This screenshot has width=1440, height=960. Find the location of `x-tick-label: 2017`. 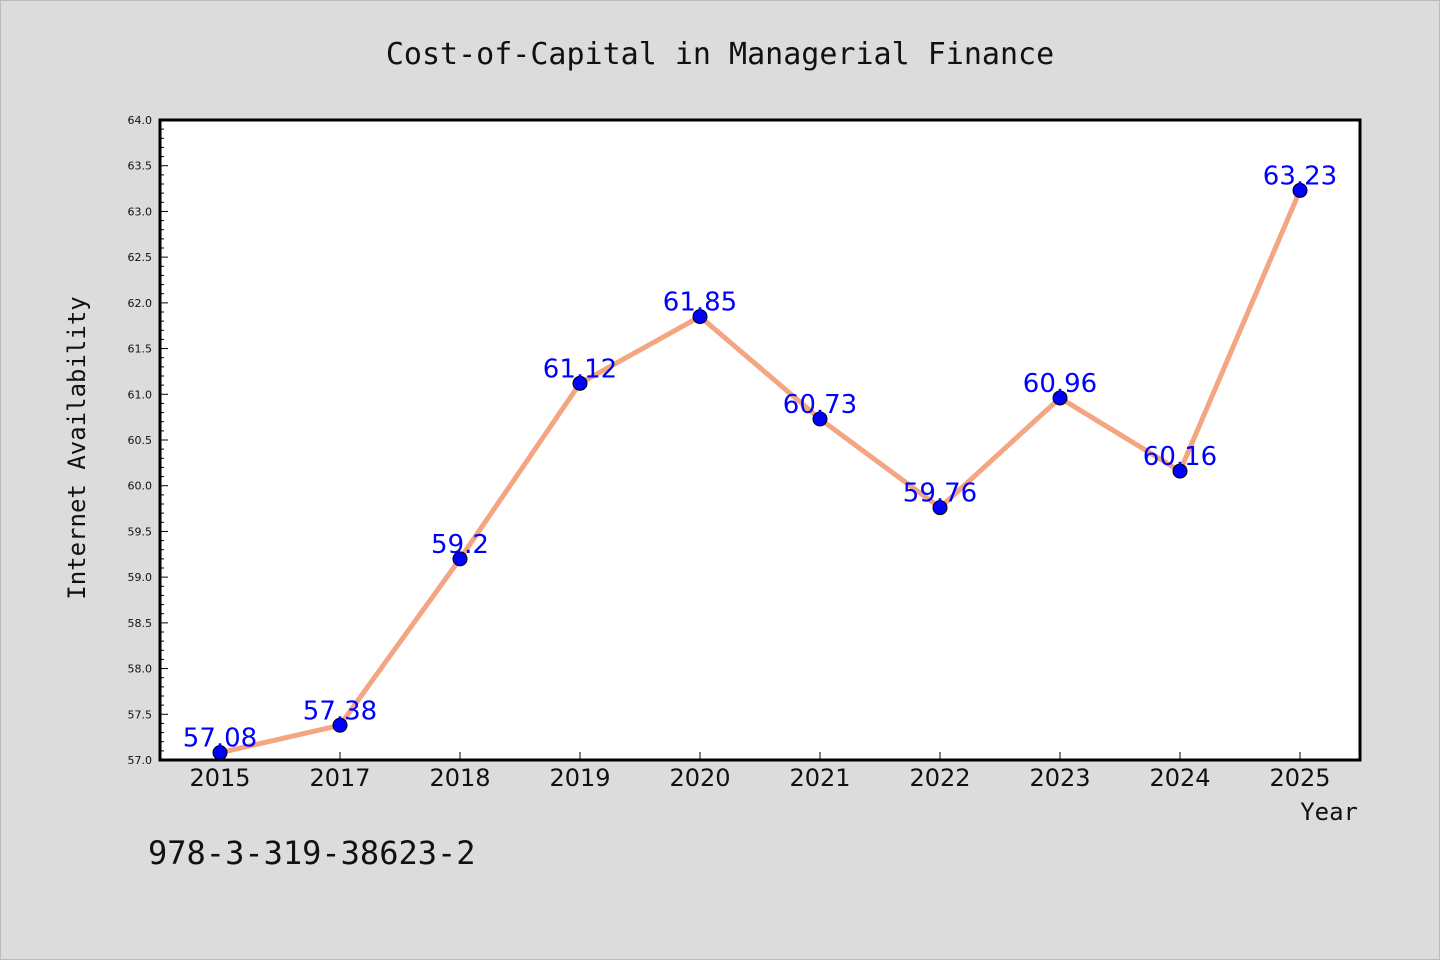

x-tick-label: 2017 is located at coordinates (339, 778).